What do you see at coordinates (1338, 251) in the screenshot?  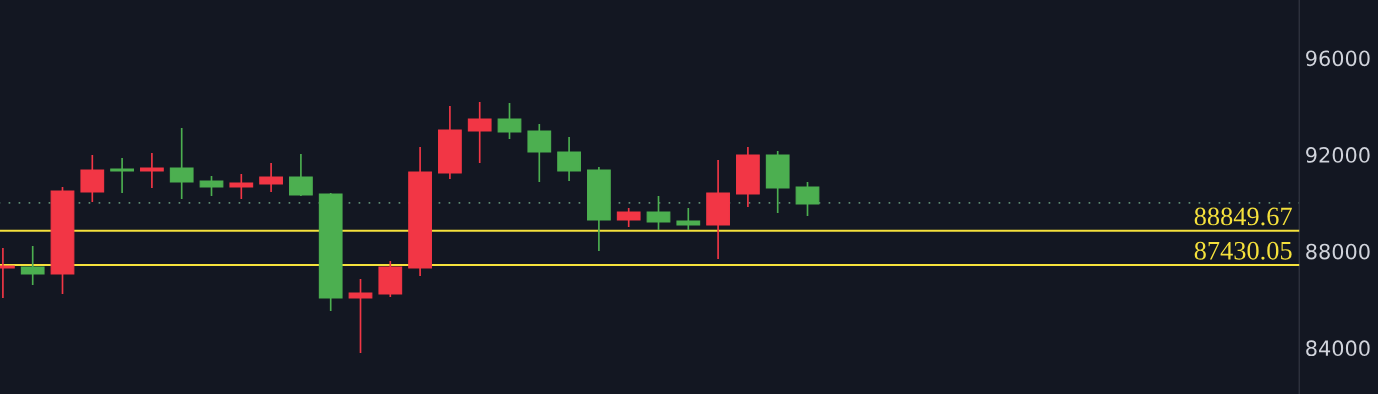 I see `y-tick-label: 88000` at bounding box center [1338, 251].